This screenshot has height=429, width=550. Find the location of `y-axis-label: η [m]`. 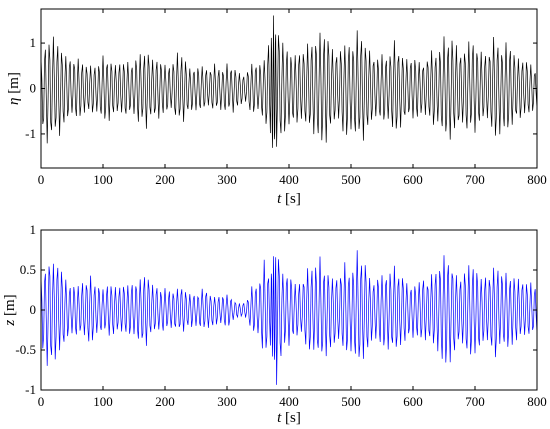

y-axis-label: η [m] is located at coordinates (14, 88).